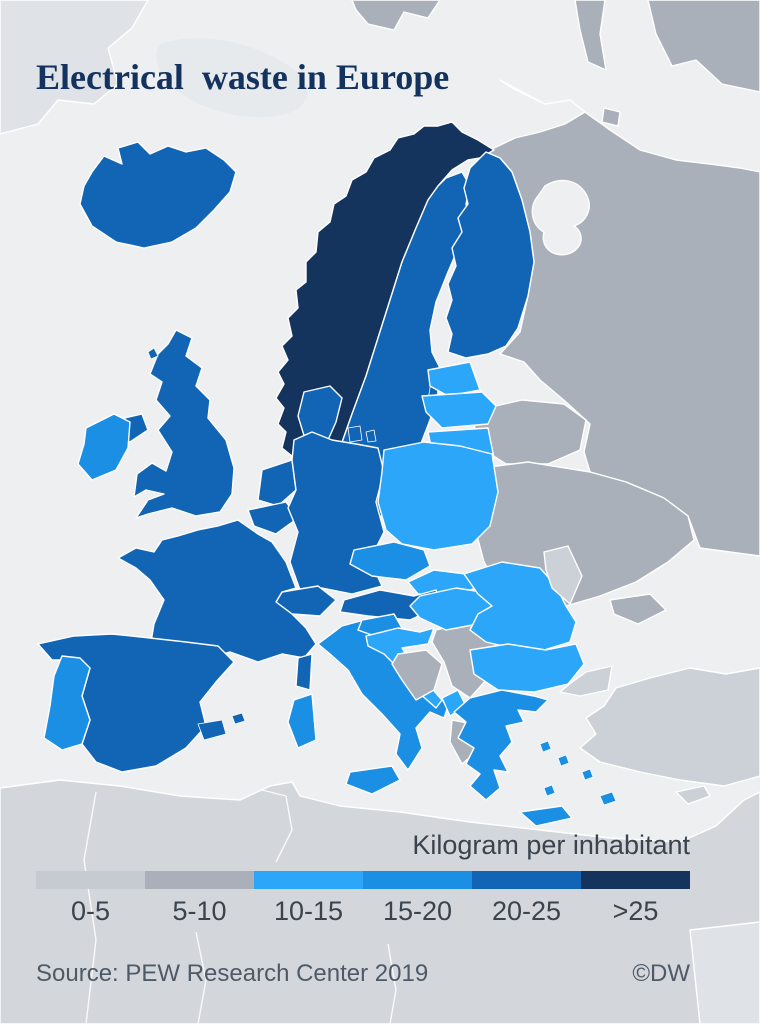 This screenshot has width=760, height=1024. Describe the element at coordinates (638, 609) in the screenshot. I see `region-crimea` at that location.